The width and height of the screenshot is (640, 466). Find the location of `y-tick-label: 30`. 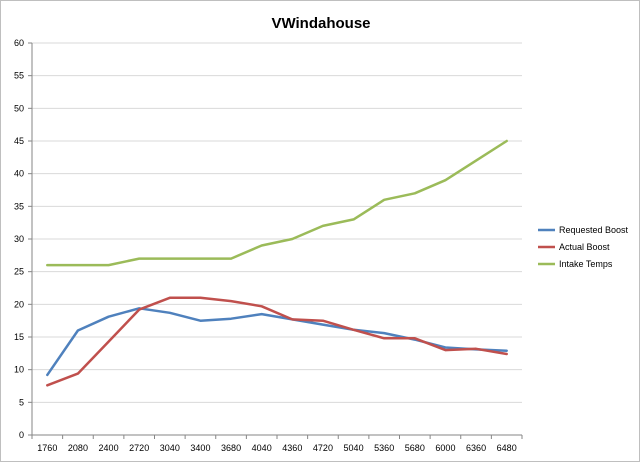

y-tick-label: 30 is located at coordinates (19, 239).